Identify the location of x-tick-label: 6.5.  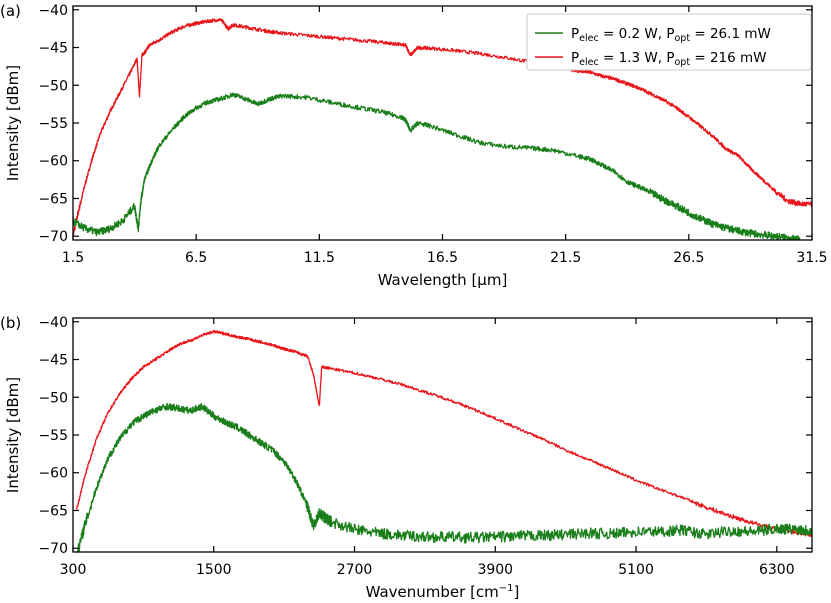
(196, 258).